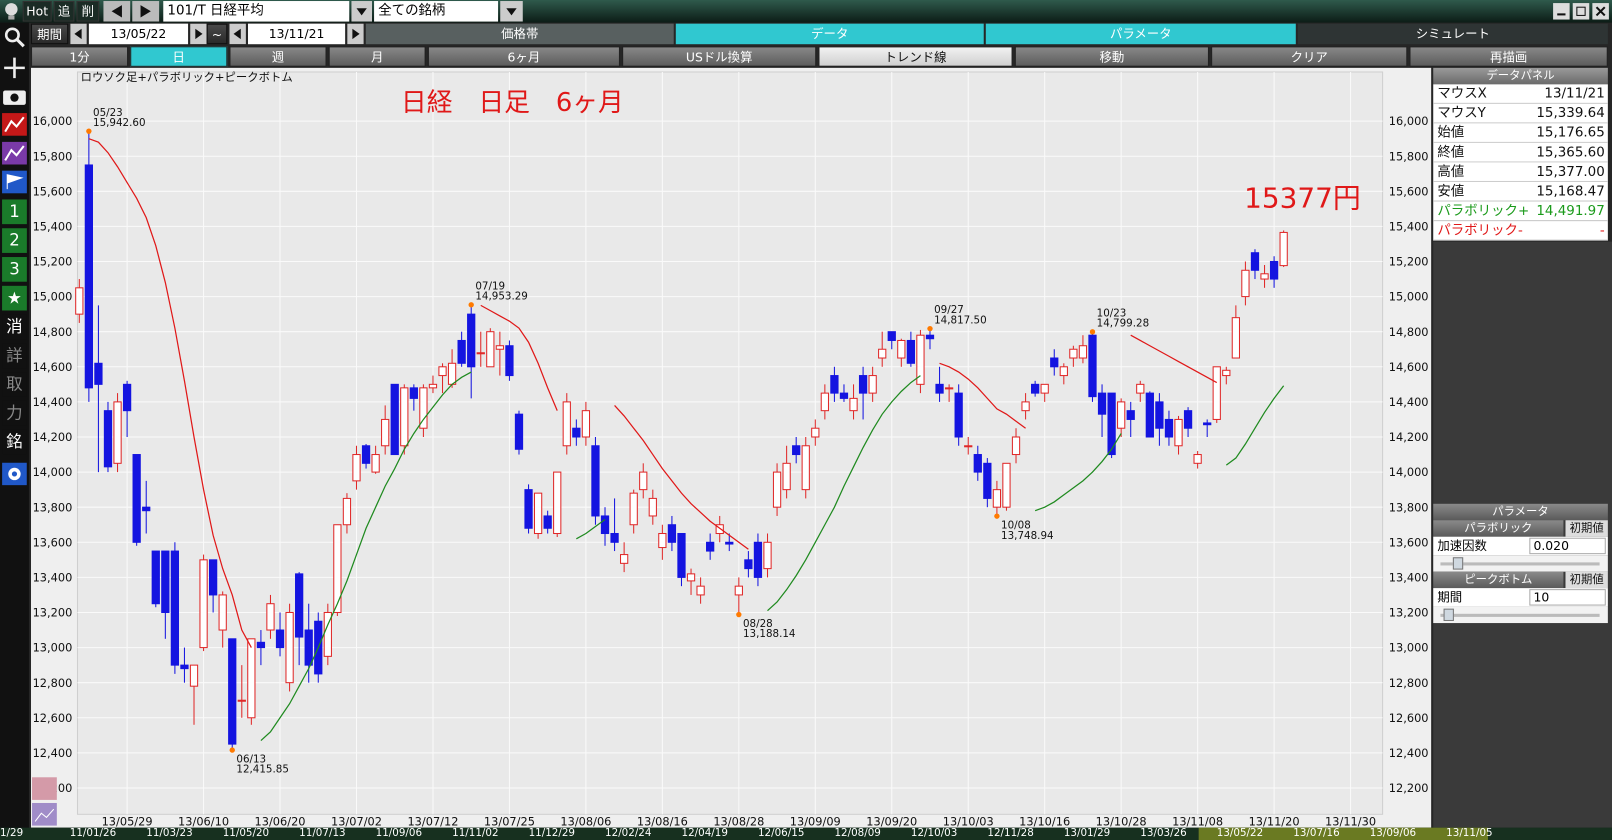 The width and height of the screenshot is (1612, 840). What do you see at coordinates (14, 356) in the screenshot?
I see `side-tool: 詳` at bounding box center [14, 356].